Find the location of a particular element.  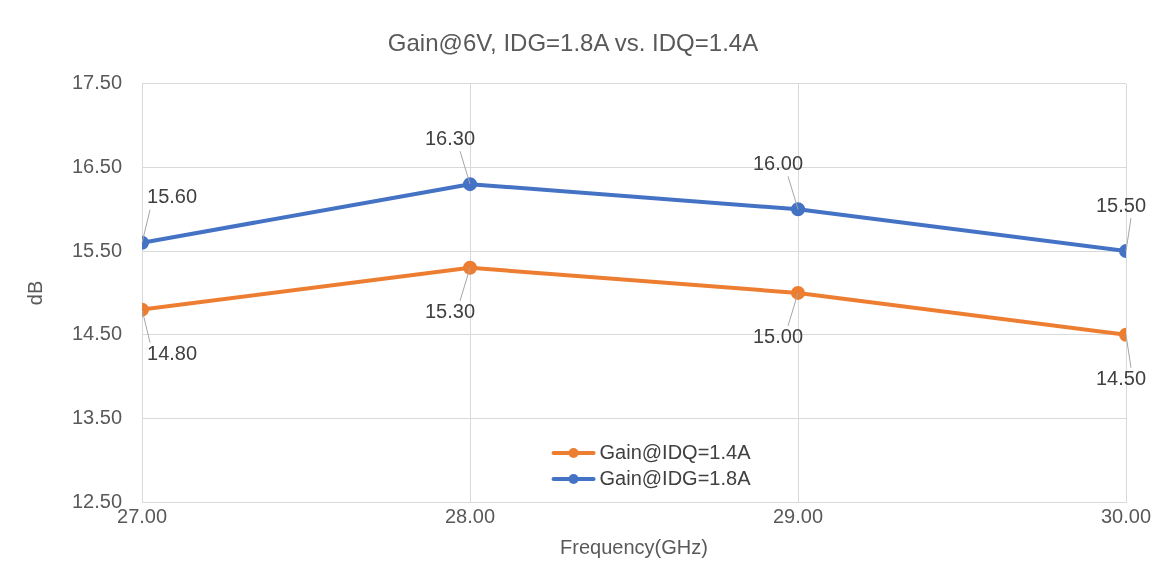

data-label: 14.80 is located at coordinates (172, 353).